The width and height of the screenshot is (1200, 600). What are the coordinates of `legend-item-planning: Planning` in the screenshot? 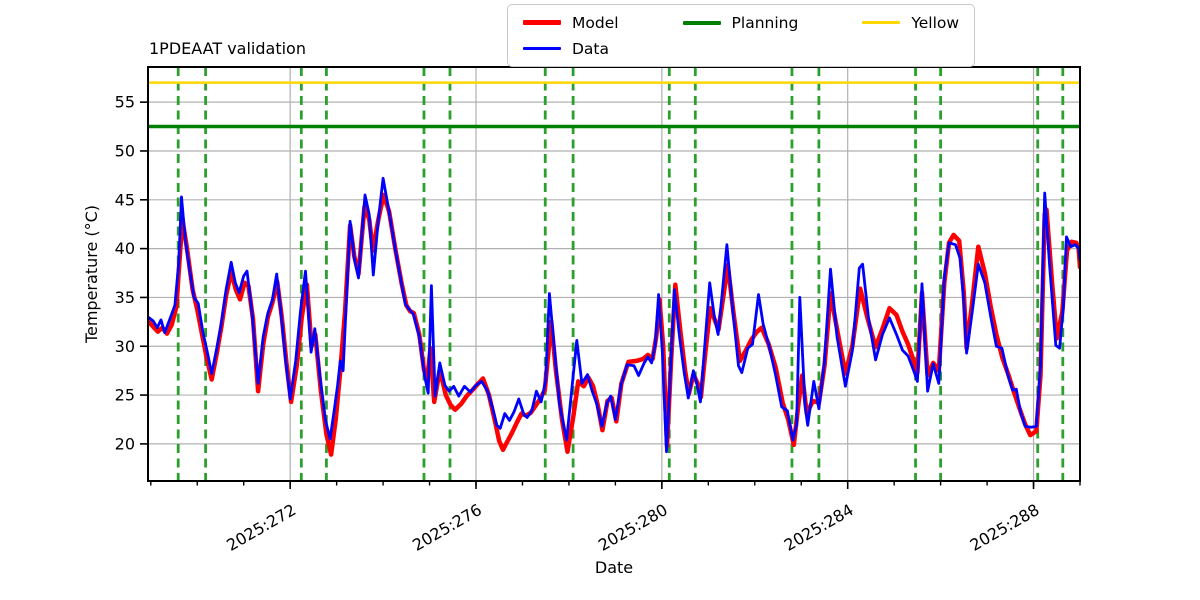 It's located at (740, 22).